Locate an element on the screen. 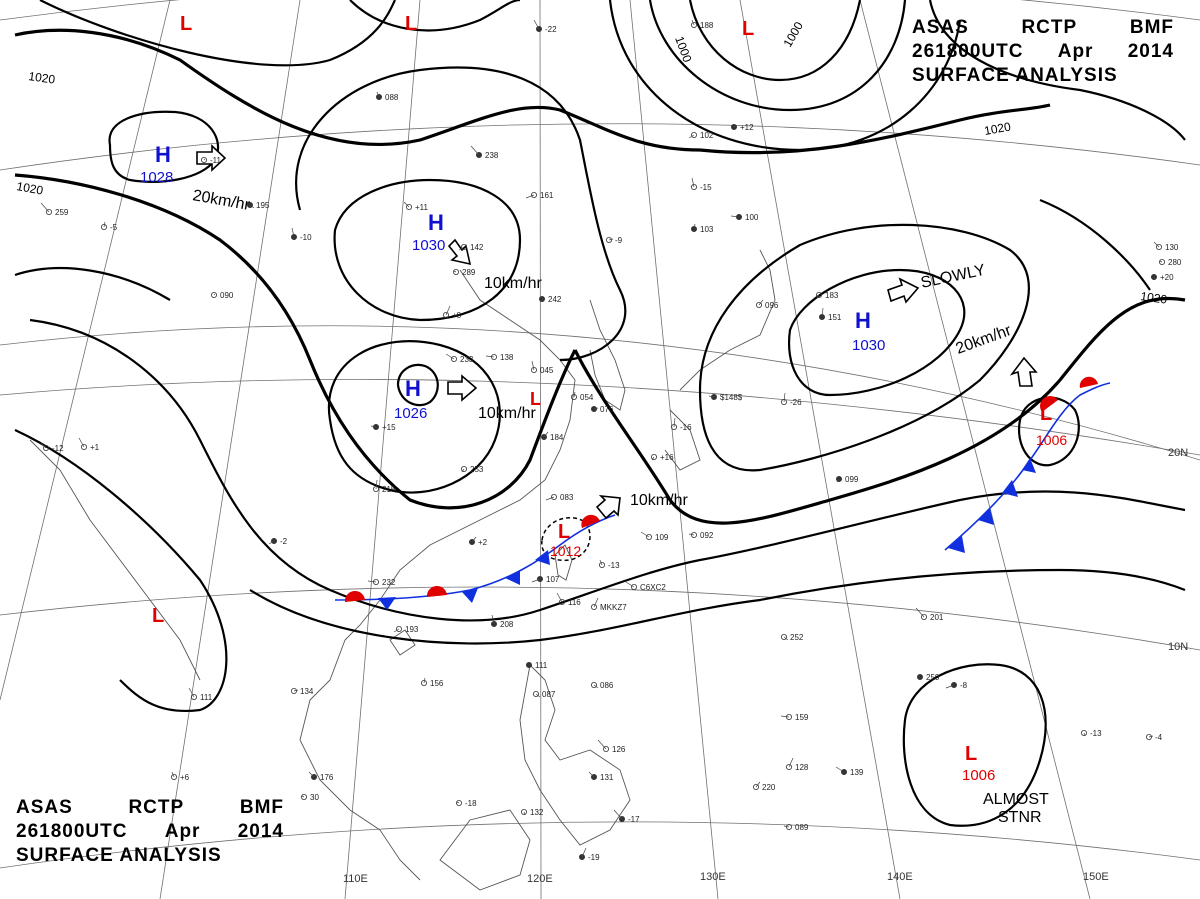  high-symbol: H is located at coordinates (163, 154).